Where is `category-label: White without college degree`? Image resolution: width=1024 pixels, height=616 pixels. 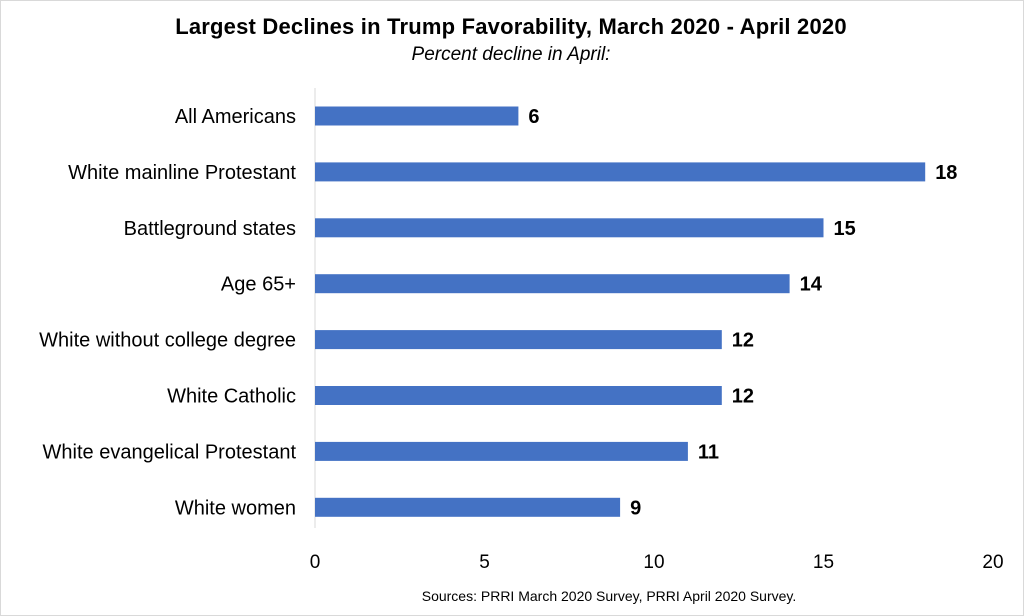 category-label: White without college degree is located at coordinates (167, 341).